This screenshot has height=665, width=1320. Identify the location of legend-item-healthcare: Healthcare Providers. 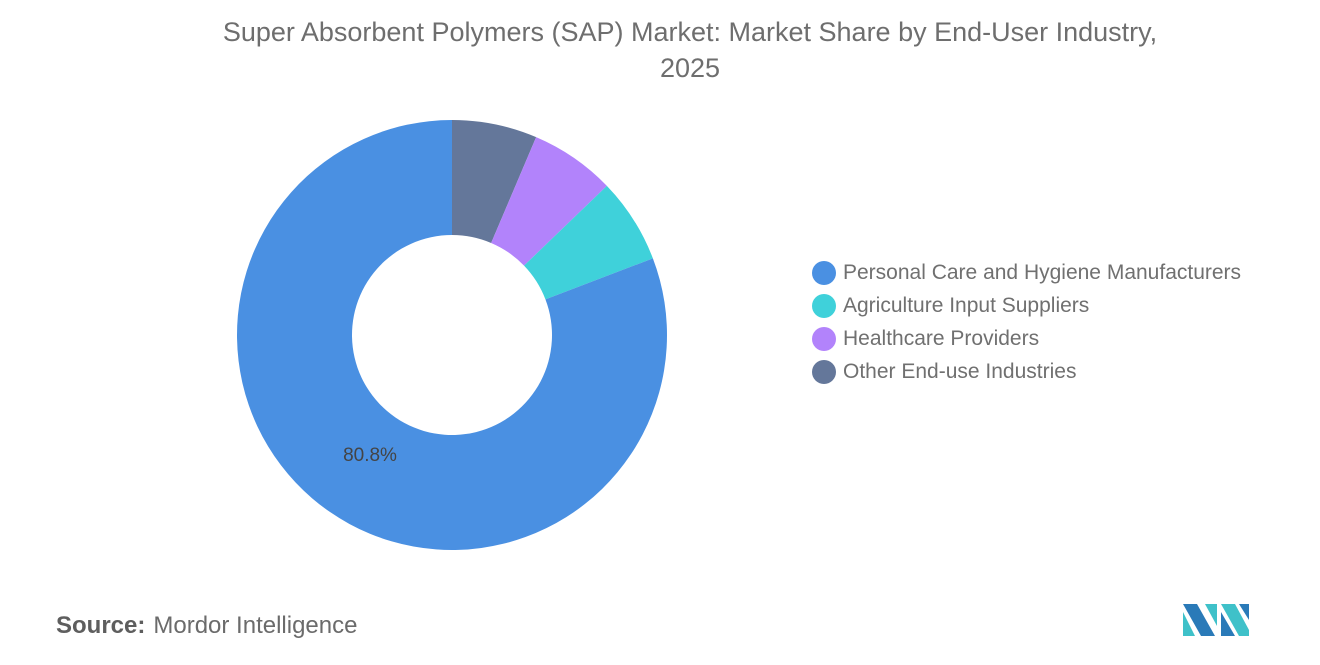
(1026, 338).